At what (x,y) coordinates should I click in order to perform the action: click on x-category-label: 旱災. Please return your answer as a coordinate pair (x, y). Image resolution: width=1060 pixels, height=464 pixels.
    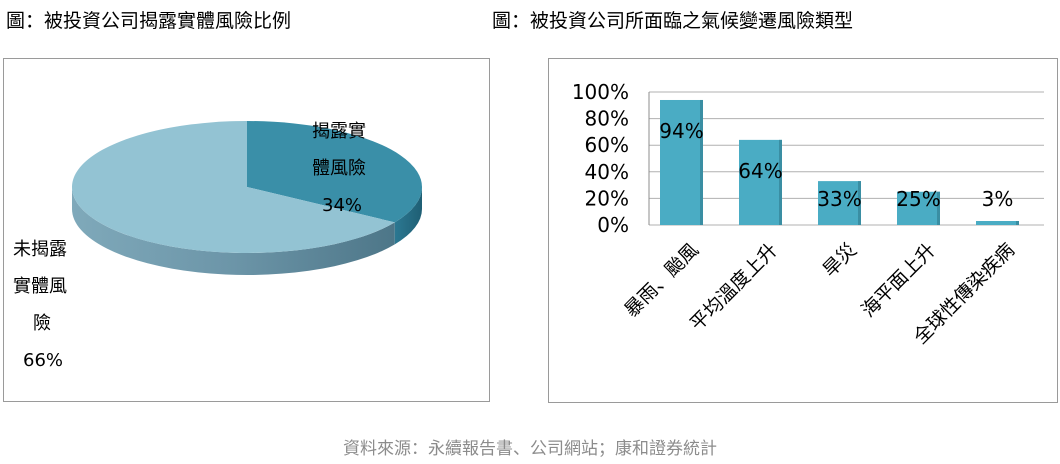
    Looking at the image, I should click on (840, 260).